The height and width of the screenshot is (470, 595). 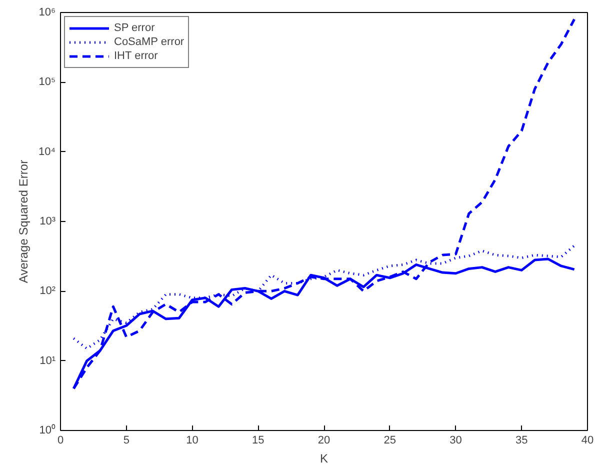 I want to click on legend-label: IHT error, so click(x=136, y=56).